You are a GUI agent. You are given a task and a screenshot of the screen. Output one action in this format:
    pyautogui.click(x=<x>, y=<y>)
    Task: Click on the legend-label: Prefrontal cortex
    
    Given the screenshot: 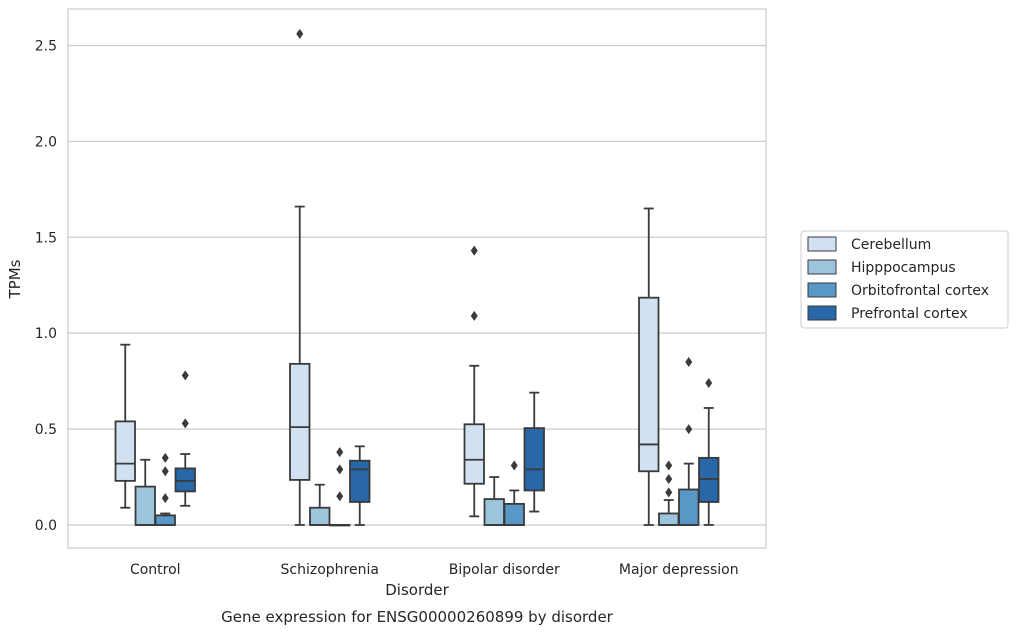 What is the action you would take?
    pyautogui.click(x=909, y=314)
    